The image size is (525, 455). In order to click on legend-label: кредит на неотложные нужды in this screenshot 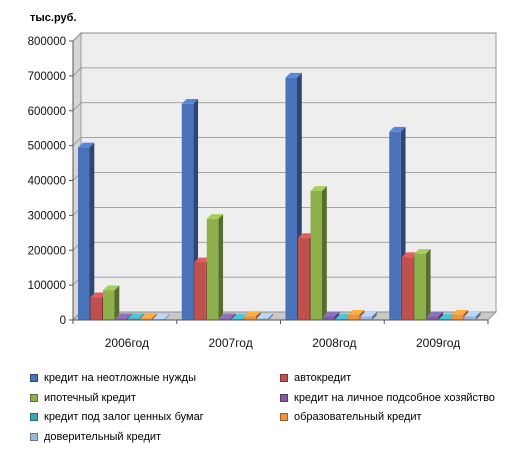, I will do `click(120, 378)`.